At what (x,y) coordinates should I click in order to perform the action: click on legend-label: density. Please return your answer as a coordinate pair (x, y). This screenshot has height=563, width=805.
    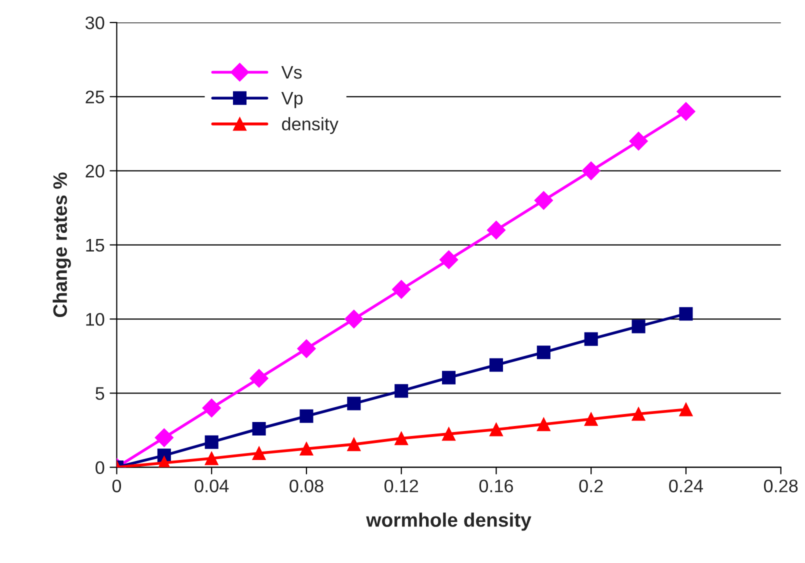
    Looking at the image, I should click on (310, 125).